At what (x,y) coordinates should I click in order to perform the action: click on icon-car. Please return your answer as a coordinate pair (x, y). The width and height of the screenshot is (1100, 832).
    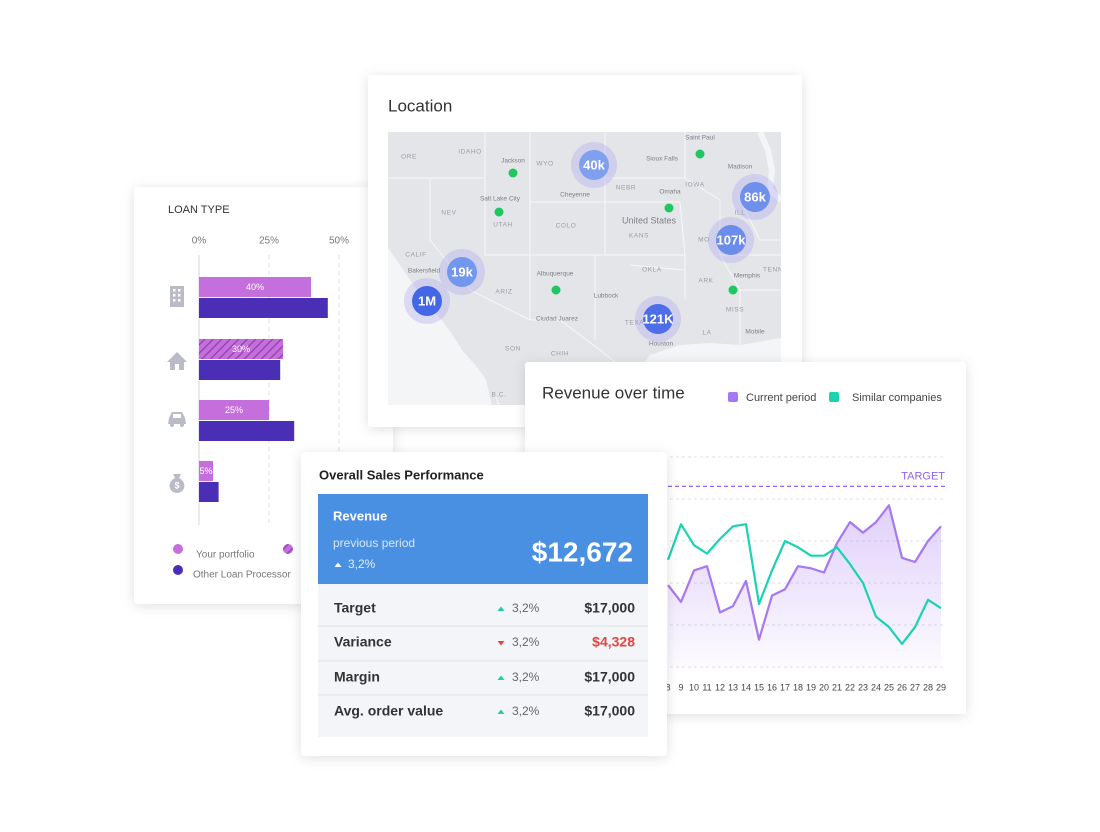
    Looking at the image, I should click on (177, 419).